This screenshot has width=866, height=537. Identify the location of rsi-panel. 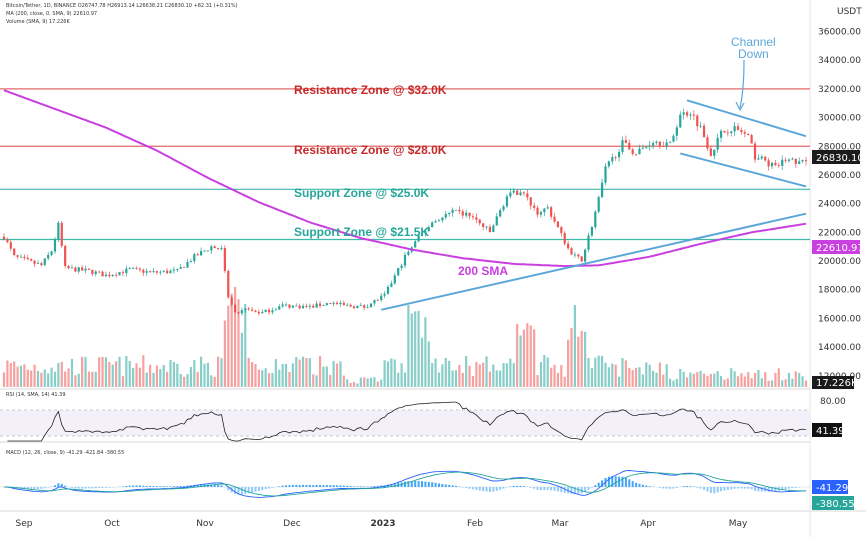
(405, 421).